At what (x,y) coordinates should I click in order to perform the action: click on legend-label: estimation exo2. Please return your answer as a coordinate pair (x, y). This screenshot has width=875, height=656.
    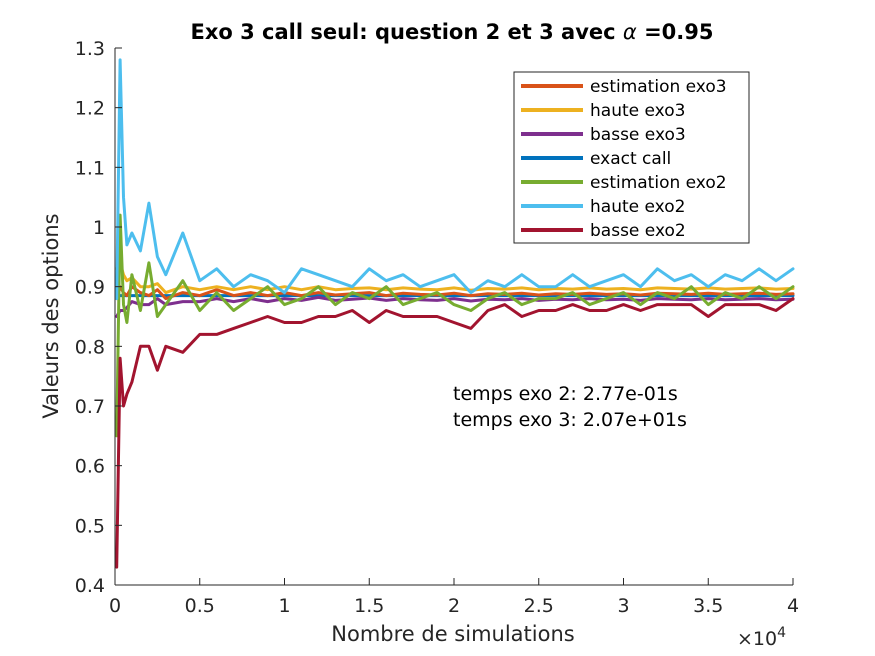
    Looking at the image, I should click on (658, 183).